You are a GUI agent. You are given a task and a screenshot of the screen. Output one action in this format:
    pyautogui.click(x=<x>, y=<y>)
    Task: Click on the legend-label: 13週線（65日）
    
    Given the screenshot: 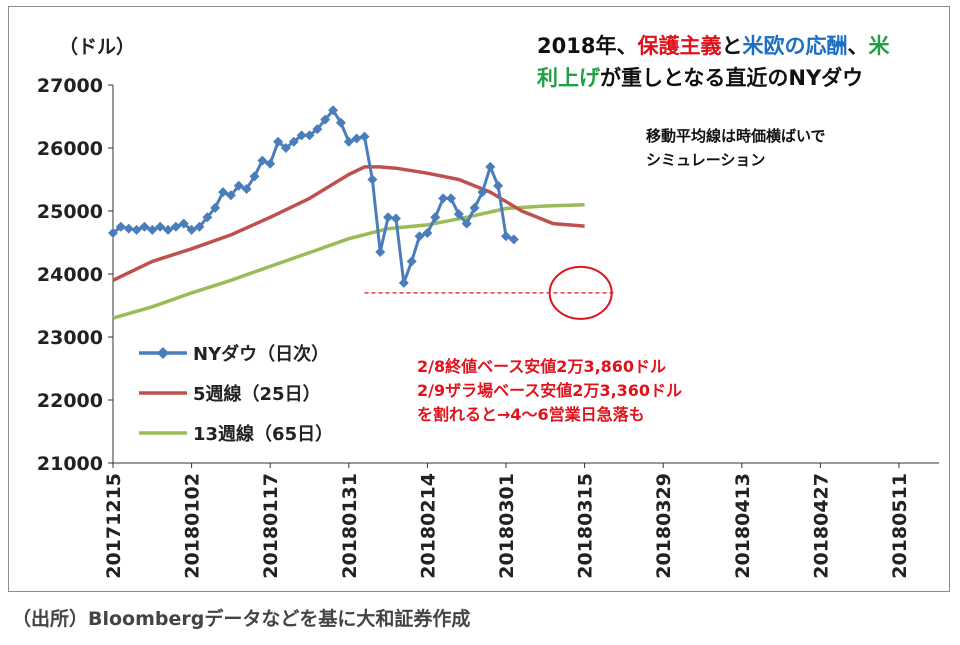 What is the action you would take?
    pyautogui.click(x=263, y=434)
    